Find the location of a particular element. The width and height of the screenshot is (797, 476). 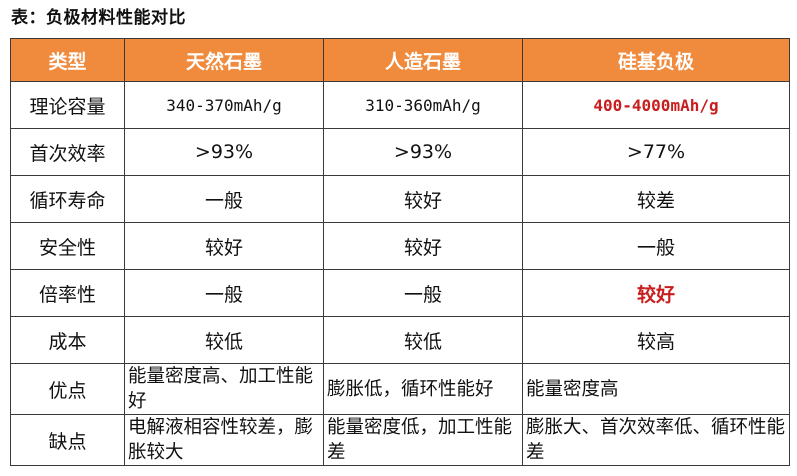

row-label: 理论容量 is located at coordinates (67, 105).